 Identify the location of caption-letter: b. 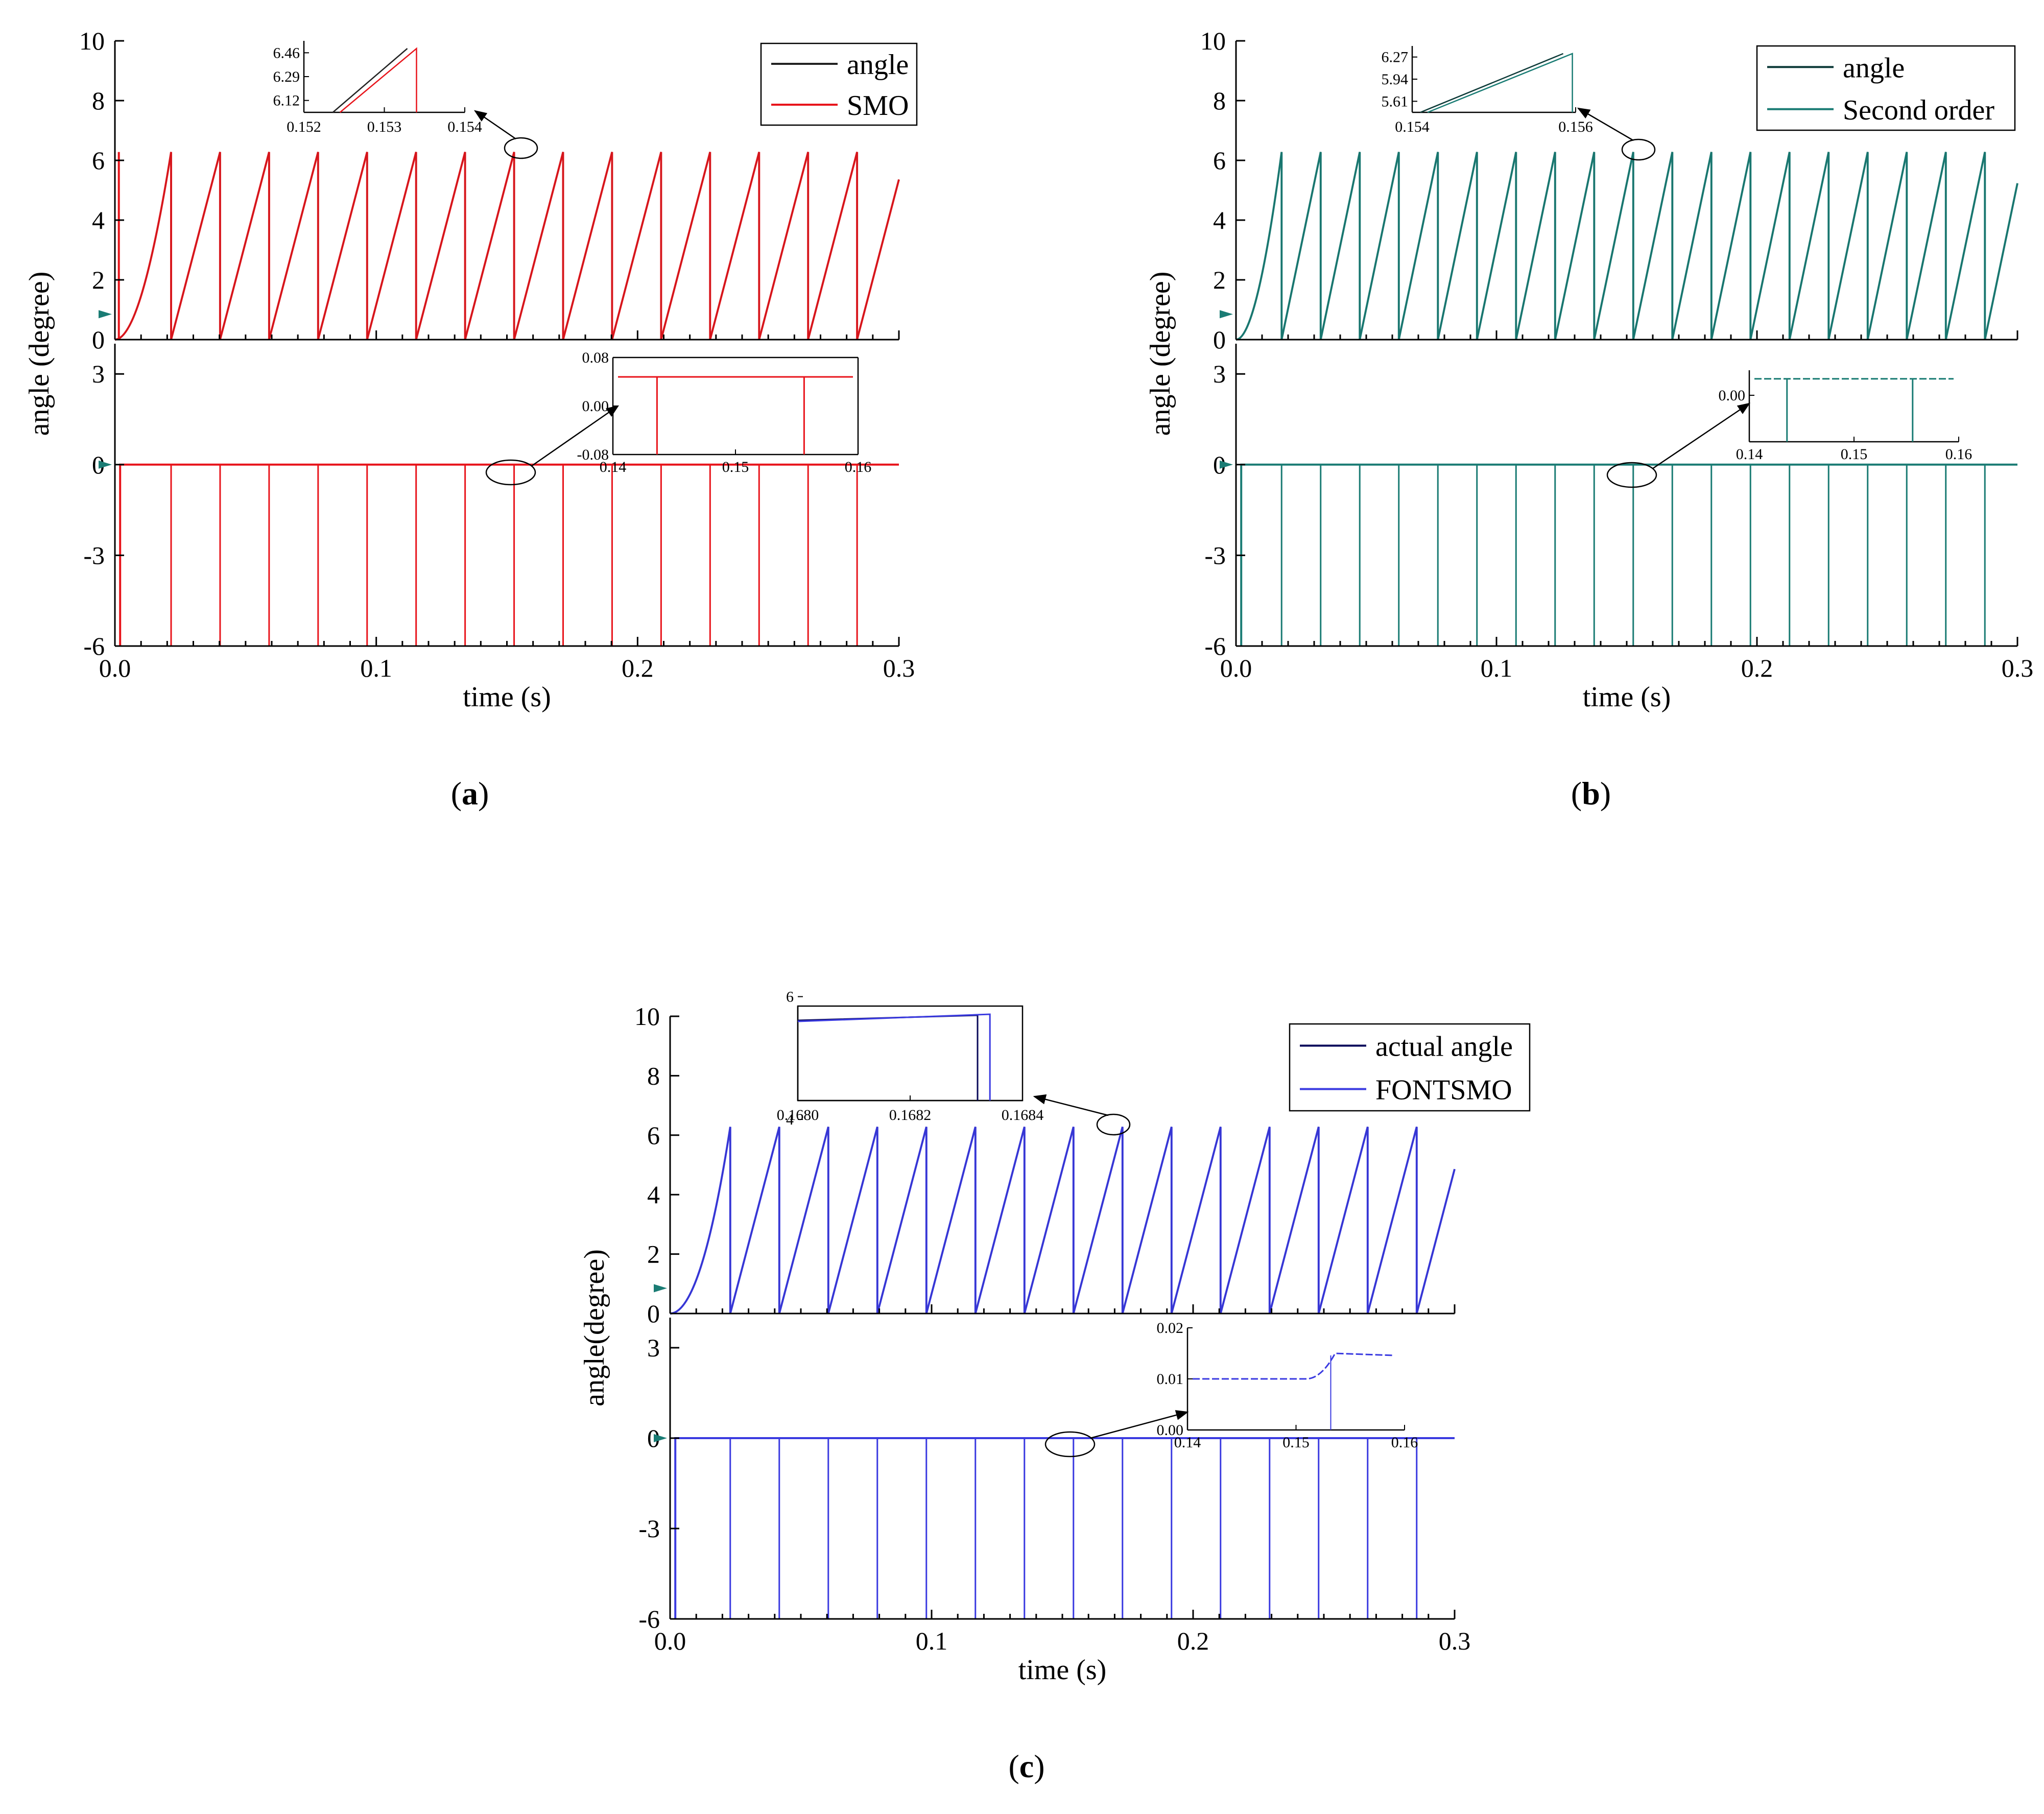
(1591, 793).